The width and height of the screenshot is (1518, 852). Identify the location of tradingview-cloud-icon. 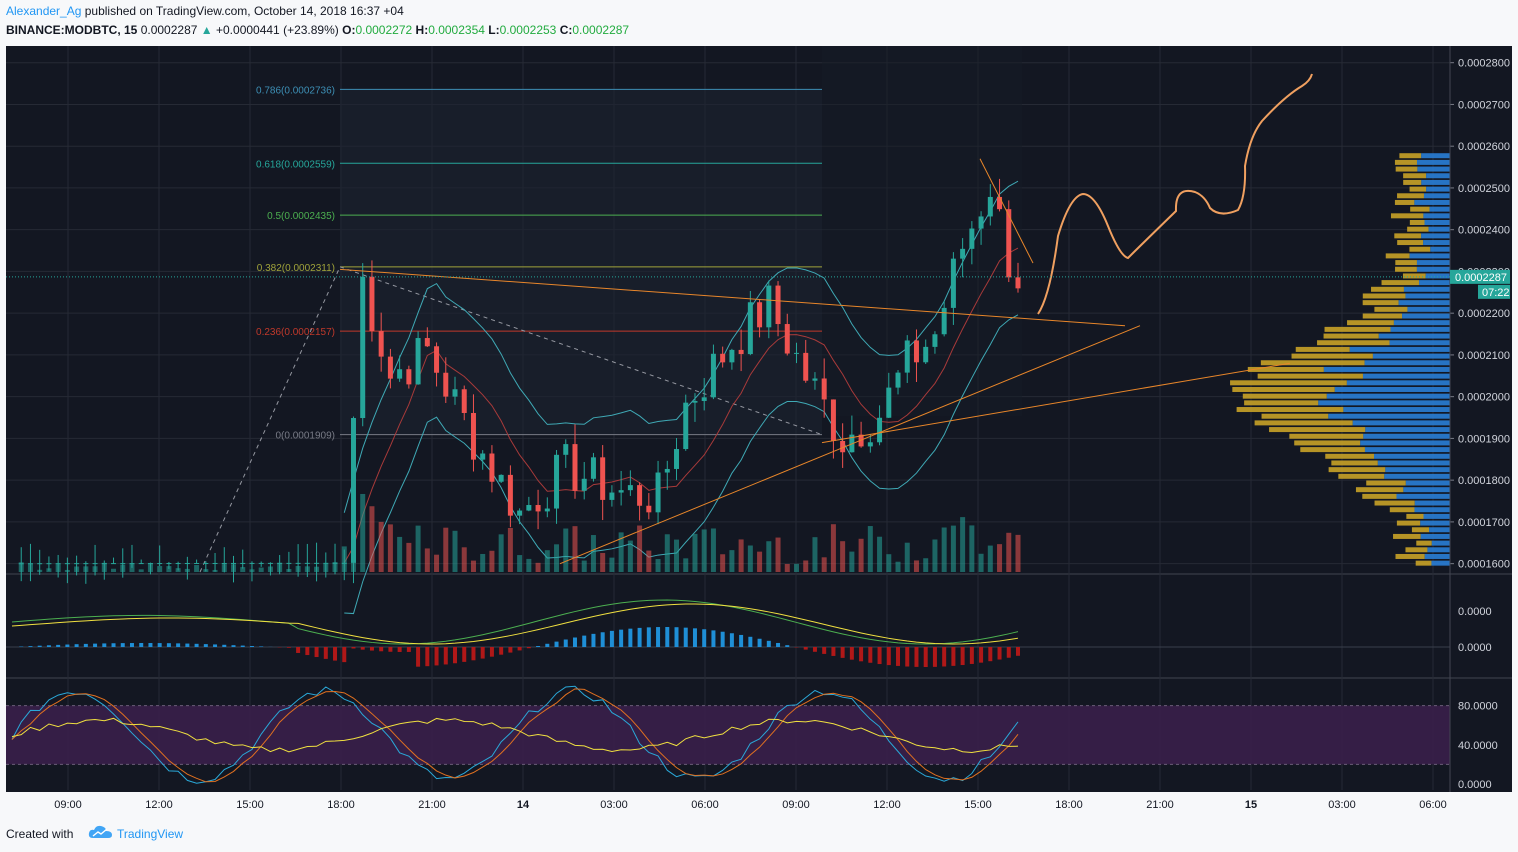
(101, 832).